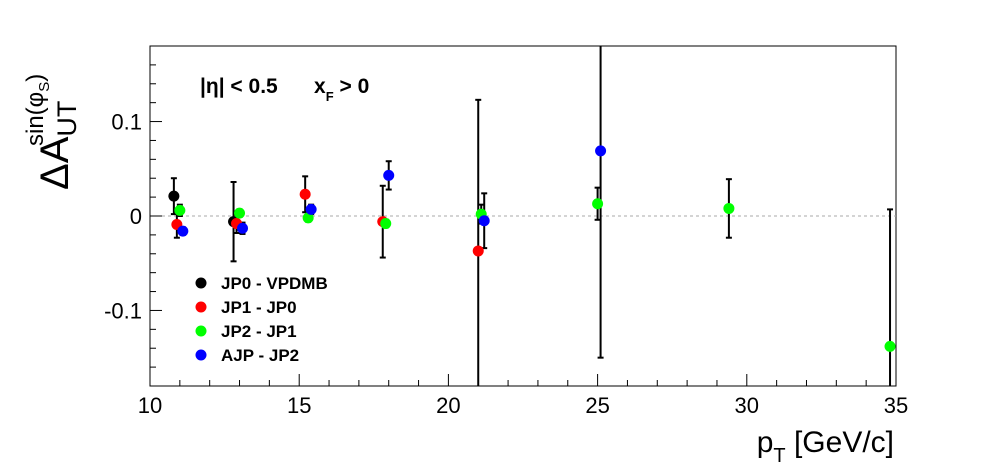 The width and height of the screenshot is (996, 472). Describe the element at coordinates (299, 405) in the screenshot. I see `x-tick-label: 15` at that location.